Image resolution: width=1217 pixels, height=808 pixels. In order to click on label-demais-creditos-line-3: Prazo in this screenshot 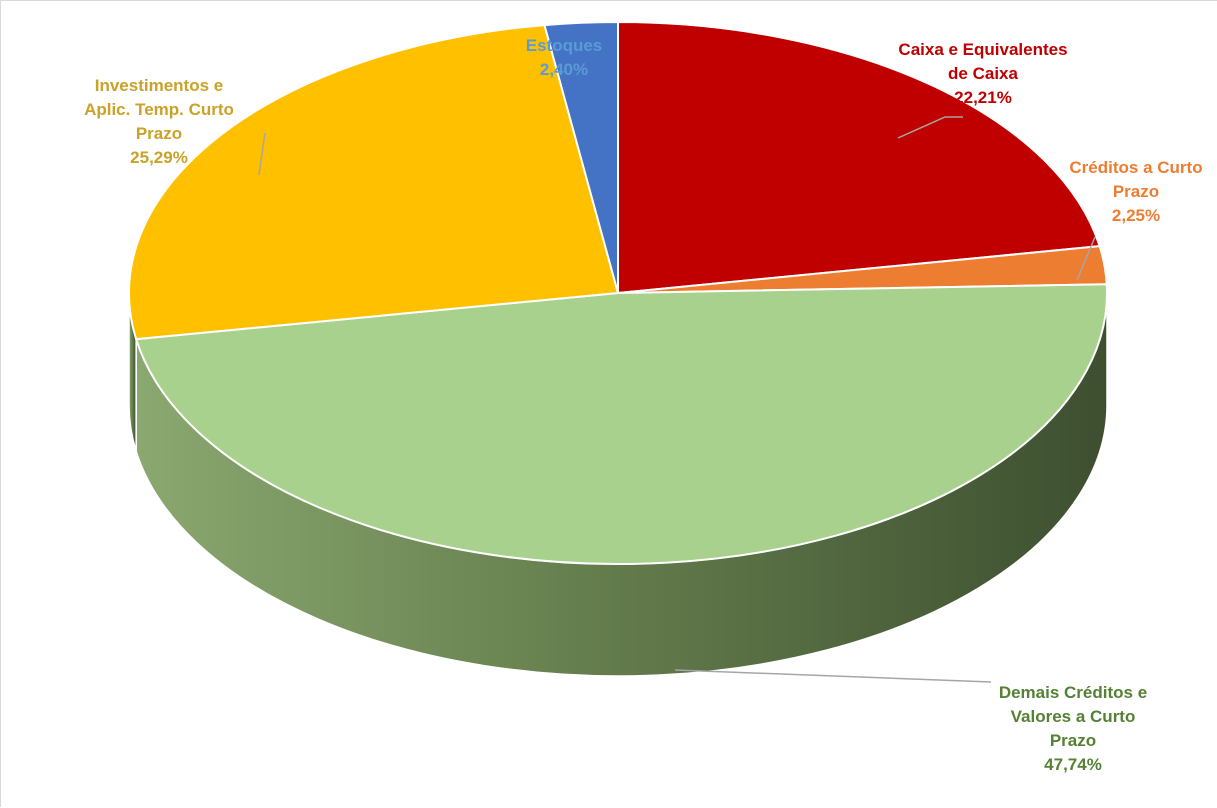, I will do `click(1073, 740)`.